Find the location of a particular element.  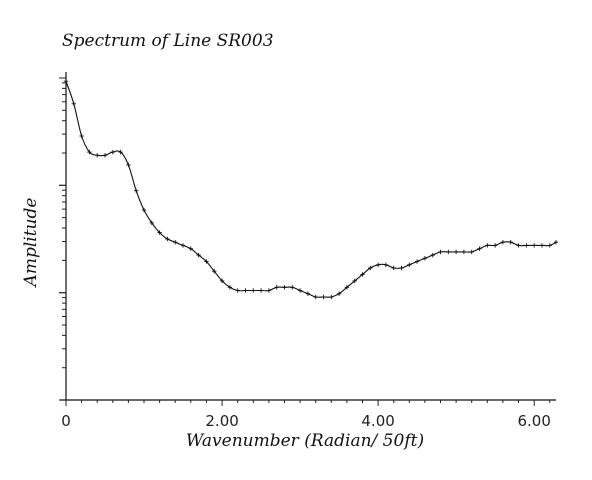

x-tick-labels: 0 2.00 4.00 6.00 is located at coordinates (306, 421).